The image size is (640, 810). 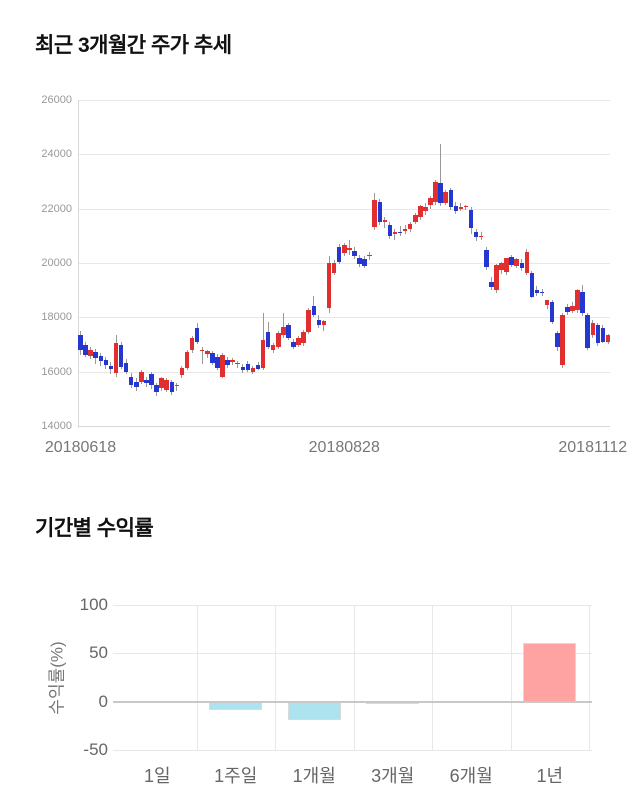 I want to click on returns-chart-title: 기간별 수익률, so click(x=94, y=528).